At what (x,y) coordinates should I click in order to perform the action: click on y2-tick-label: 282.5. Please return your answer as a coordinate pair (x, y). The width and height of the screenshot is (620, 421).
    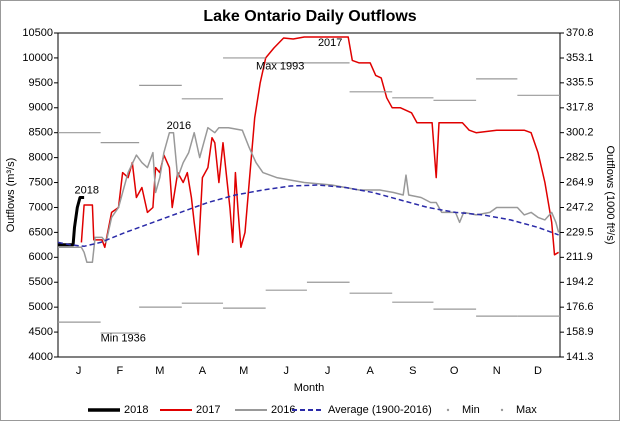
    Looking at the image, I should click on (580, 158).